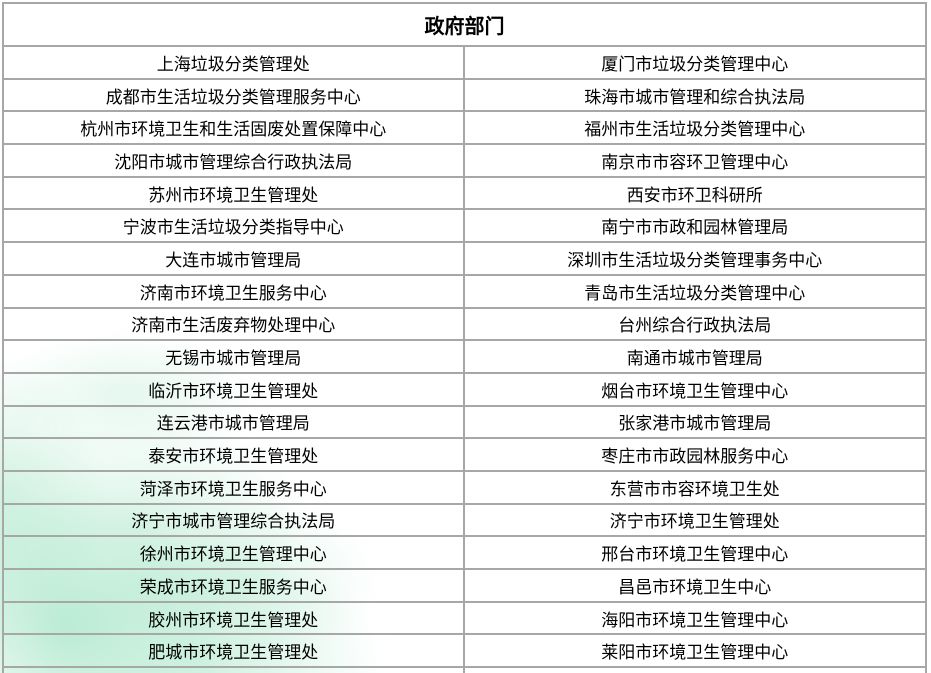 The height and width of the screenshot is (673, 931). What do you see at coordinates (234, 227) in the screenshot?
I see `table-cell-left: 宁波市生活垃圾分类指导中心` at bounding box center [234, 227].